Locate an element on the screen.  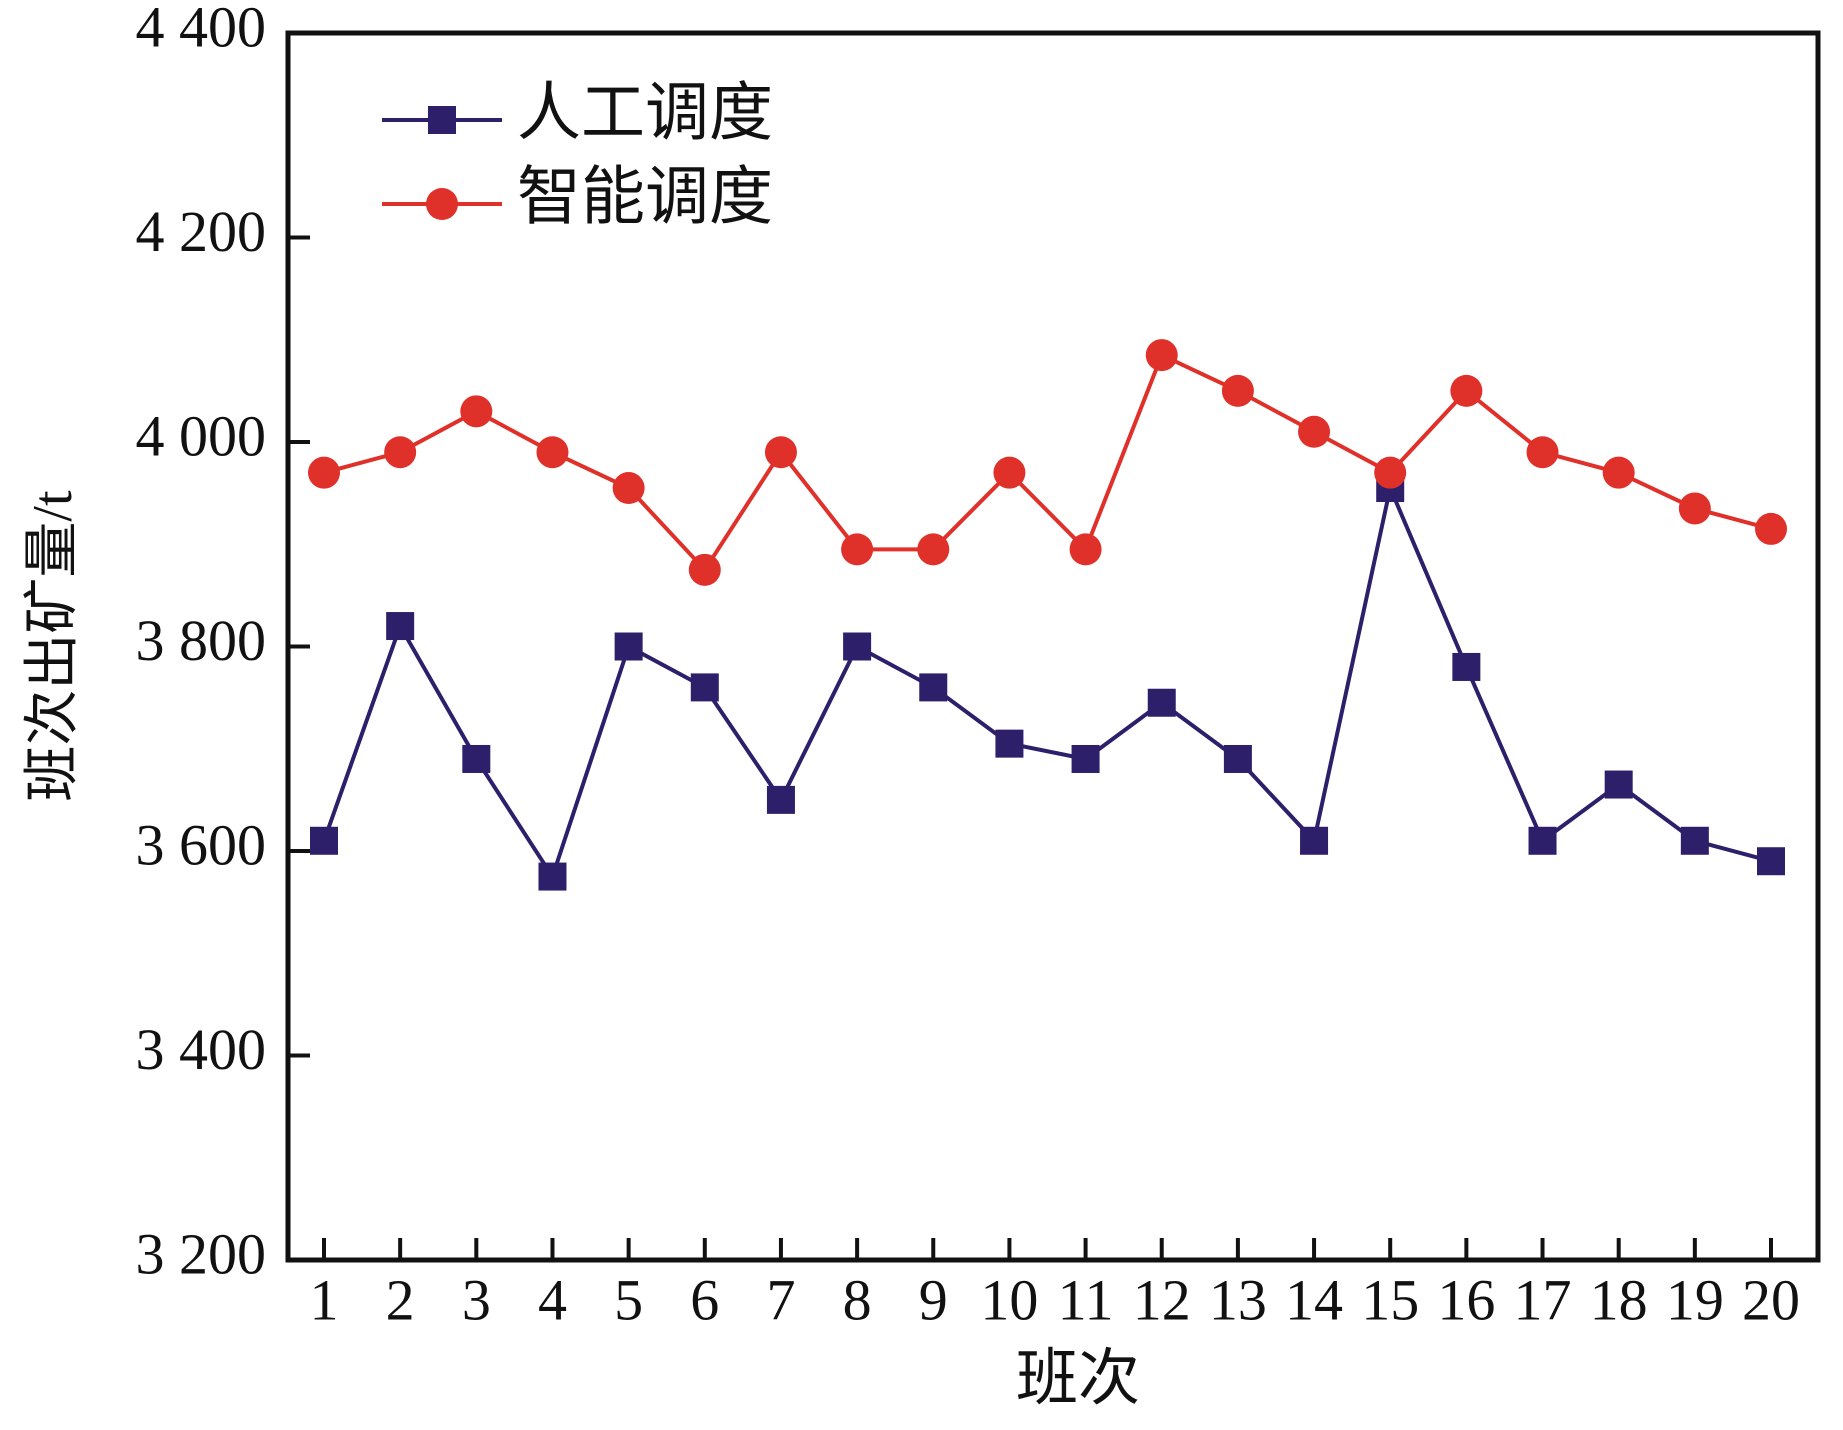
y-tick-label: 4 000 is located at coordinates (201, 435).